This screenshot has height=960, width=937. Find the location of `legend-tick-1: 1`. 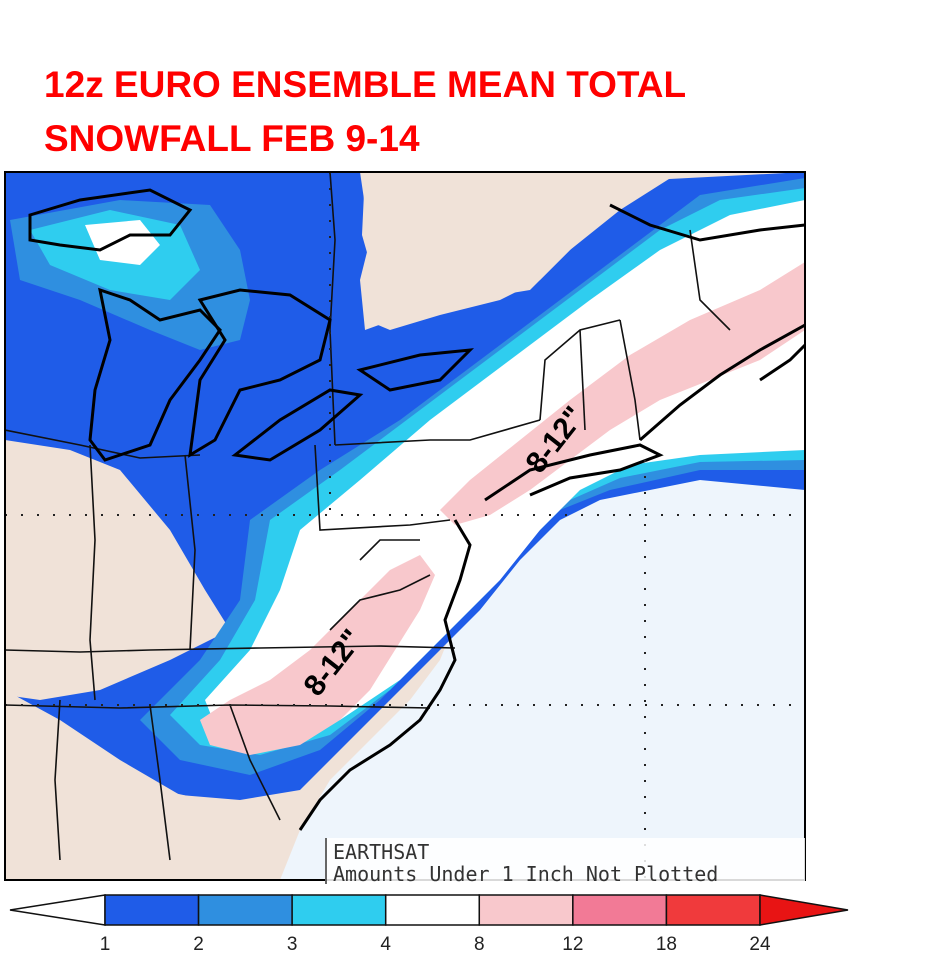

legend-tick-1: 1 is located at coordinates (105, 944).